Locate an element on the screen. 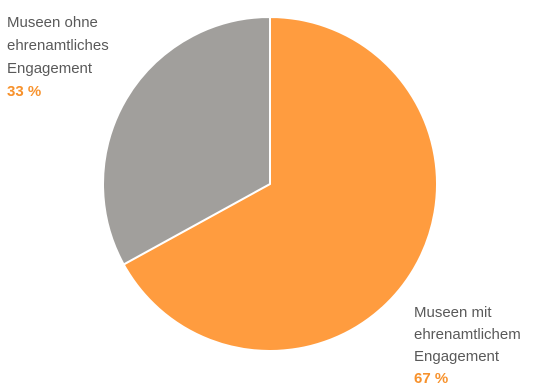 The height and width of the screenshot is (390, 547). slice-label-with-volunteers-line-3: Engagement is located at coordinates (457, 356).